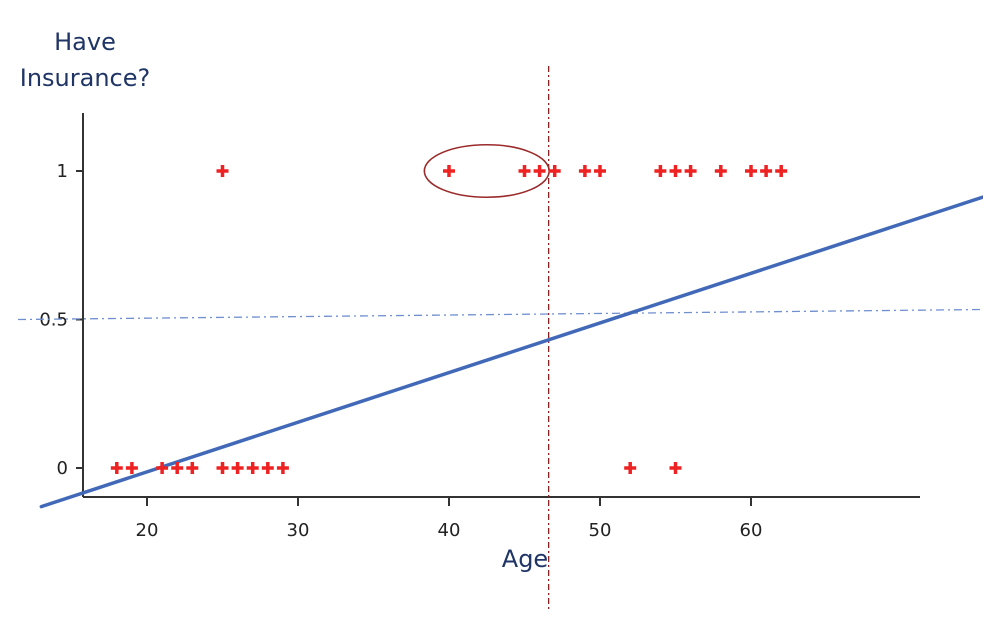 The height and width of the screenshot is (625, 983). What do you see at coordinates (600, 530) in the screenshot?
I see `x-tick-label: 50` at bounding box center [600, 530].